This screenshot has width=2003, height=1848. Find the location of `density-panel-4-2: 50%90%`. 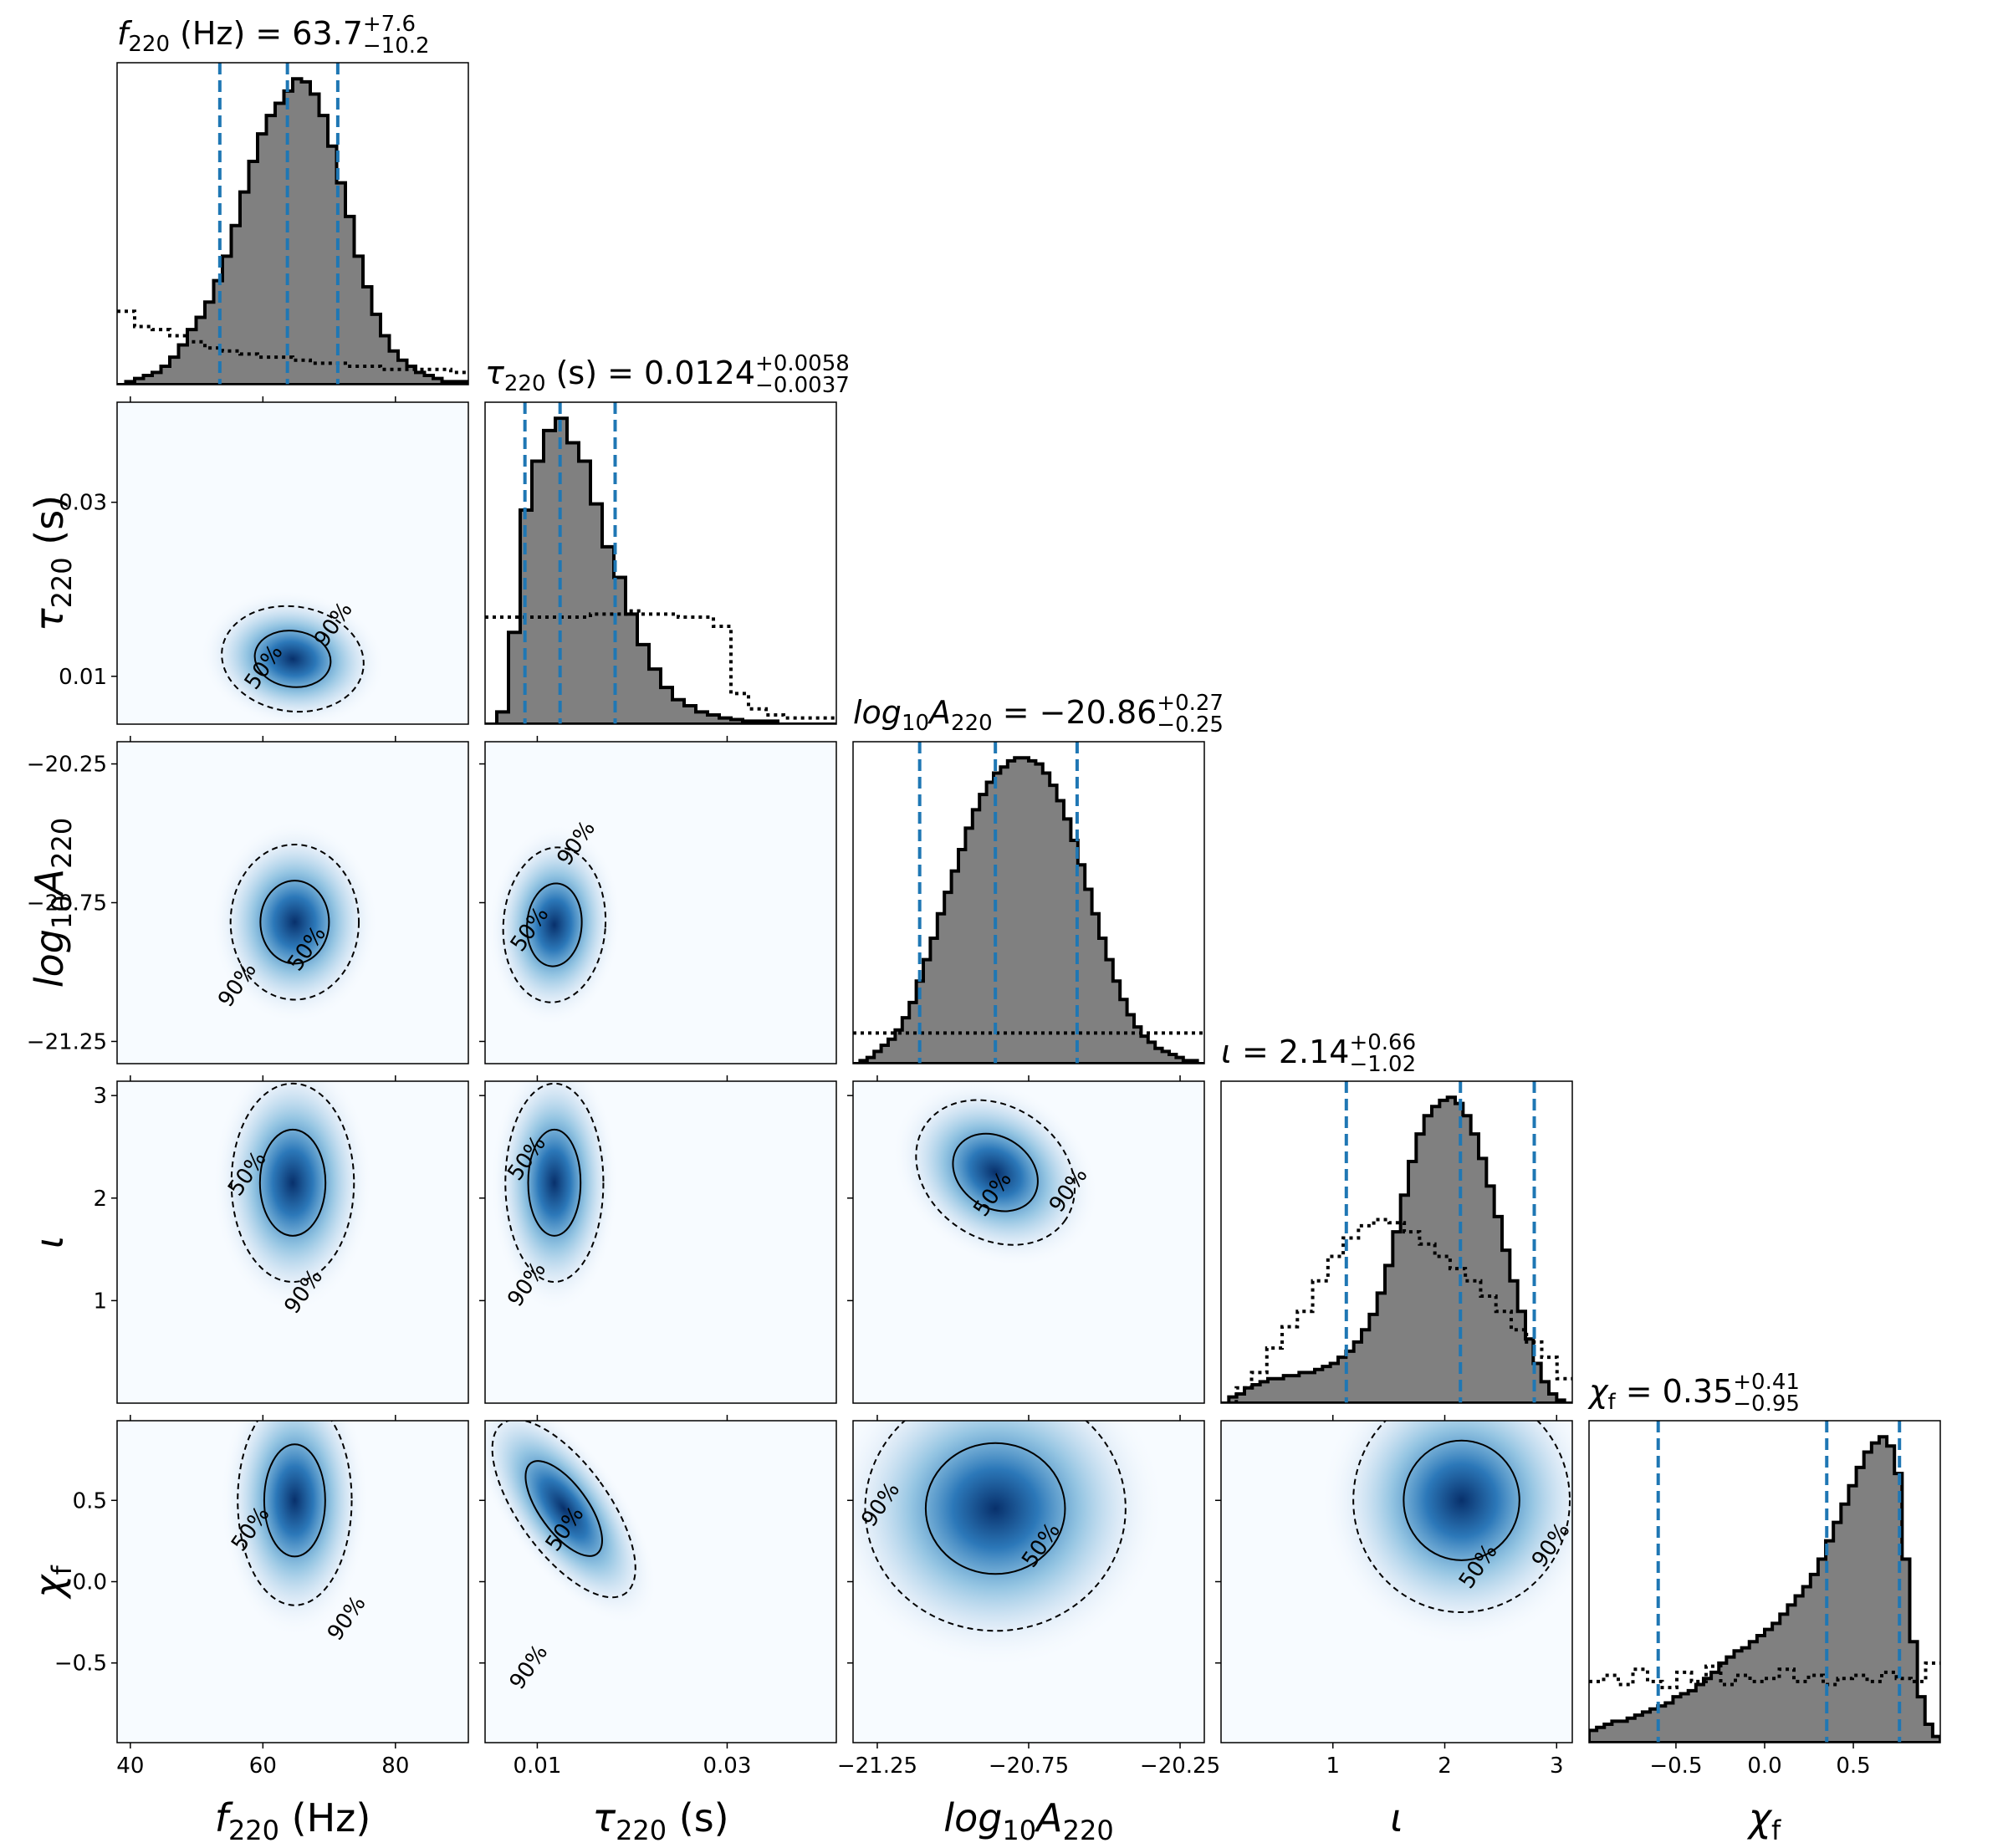

density-panel-4-2: 50%90% is located at coordinates (1028, 1582).